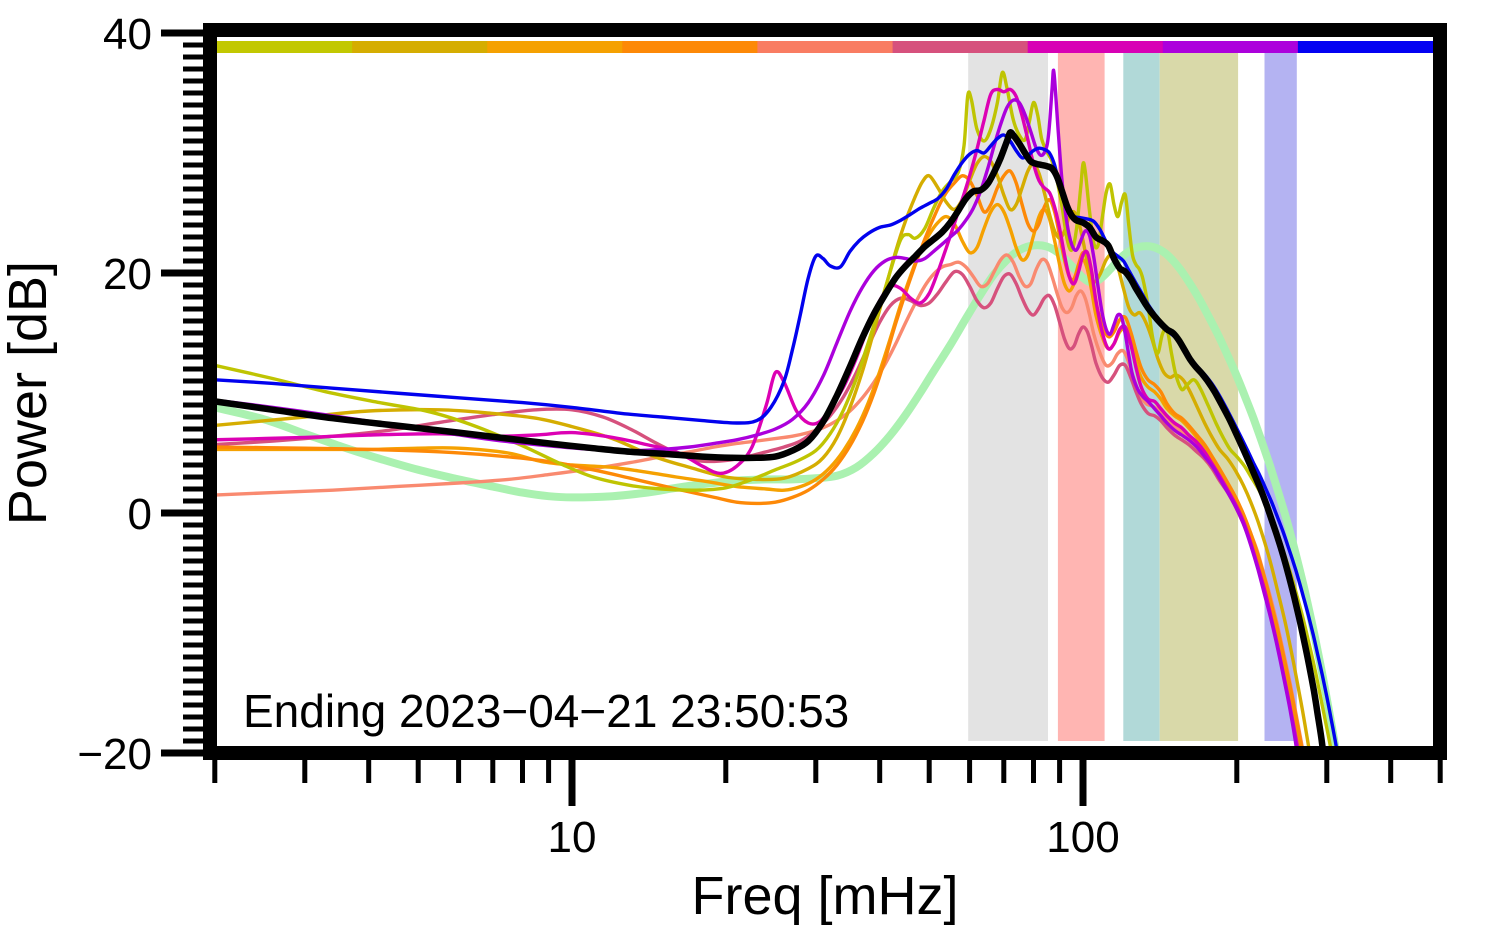  What do you see at coordinates (29, 393) in the screenshot?
I see `y-axis-label: Power [dB]` at bounding box center [29, 393].